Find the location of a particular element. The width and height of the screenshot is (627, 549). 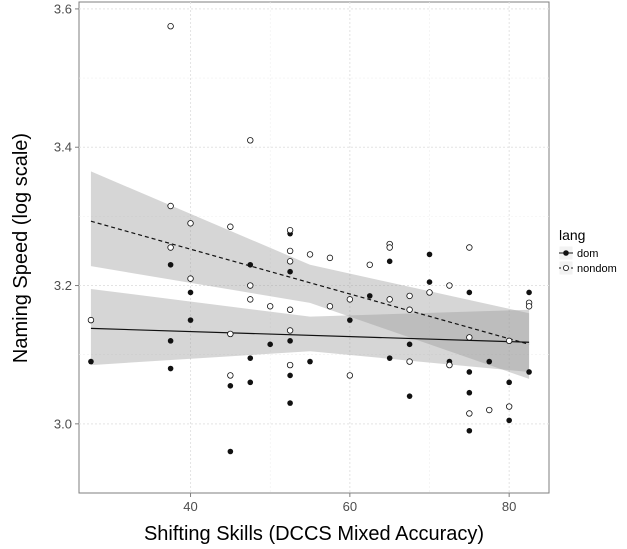

legend: lang dom nondom is located at coordinates (587, 251).